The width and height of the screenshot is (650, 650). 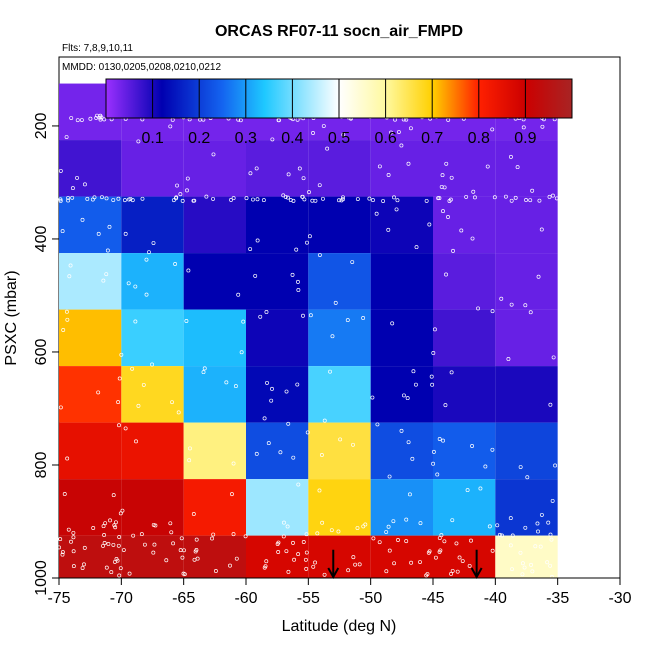 I want to click on x-tick-label: -60, so click(x=245, y=598).